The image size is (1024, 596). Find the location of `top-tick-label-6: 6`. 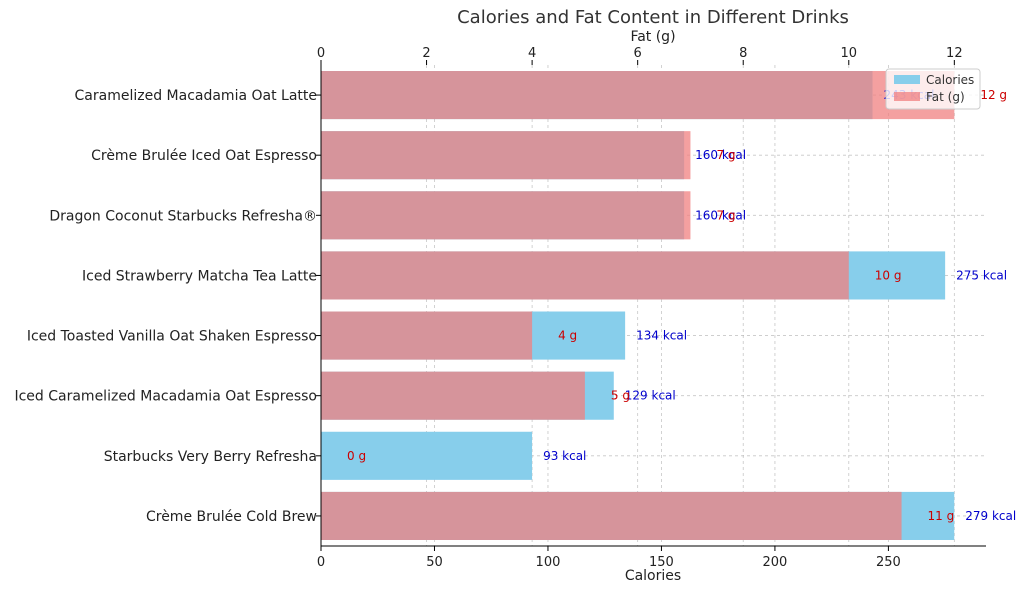

top-tick-label-6: 6 is located at coordinates (638, 53).